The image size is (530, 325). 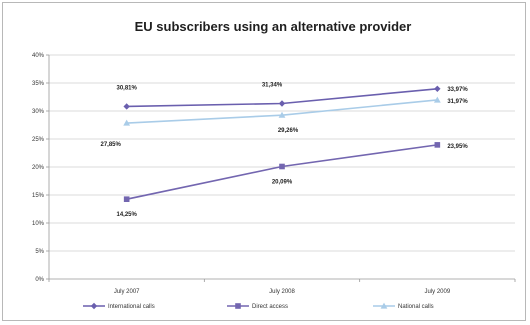 I want to click on data-label: 27,85%, so click(x=110, y=145).